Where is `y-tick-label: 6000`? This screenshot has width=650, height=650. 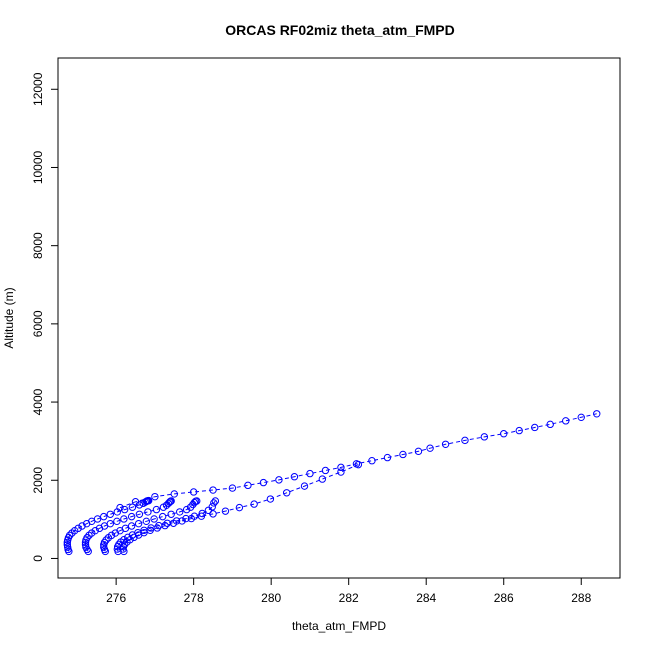 y-tick-label: 6000 is located at coordinates (38, 323).